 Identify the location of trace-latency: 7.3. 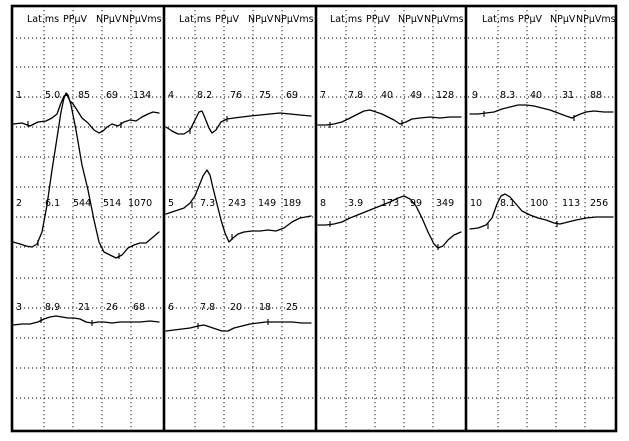
(207, 203).